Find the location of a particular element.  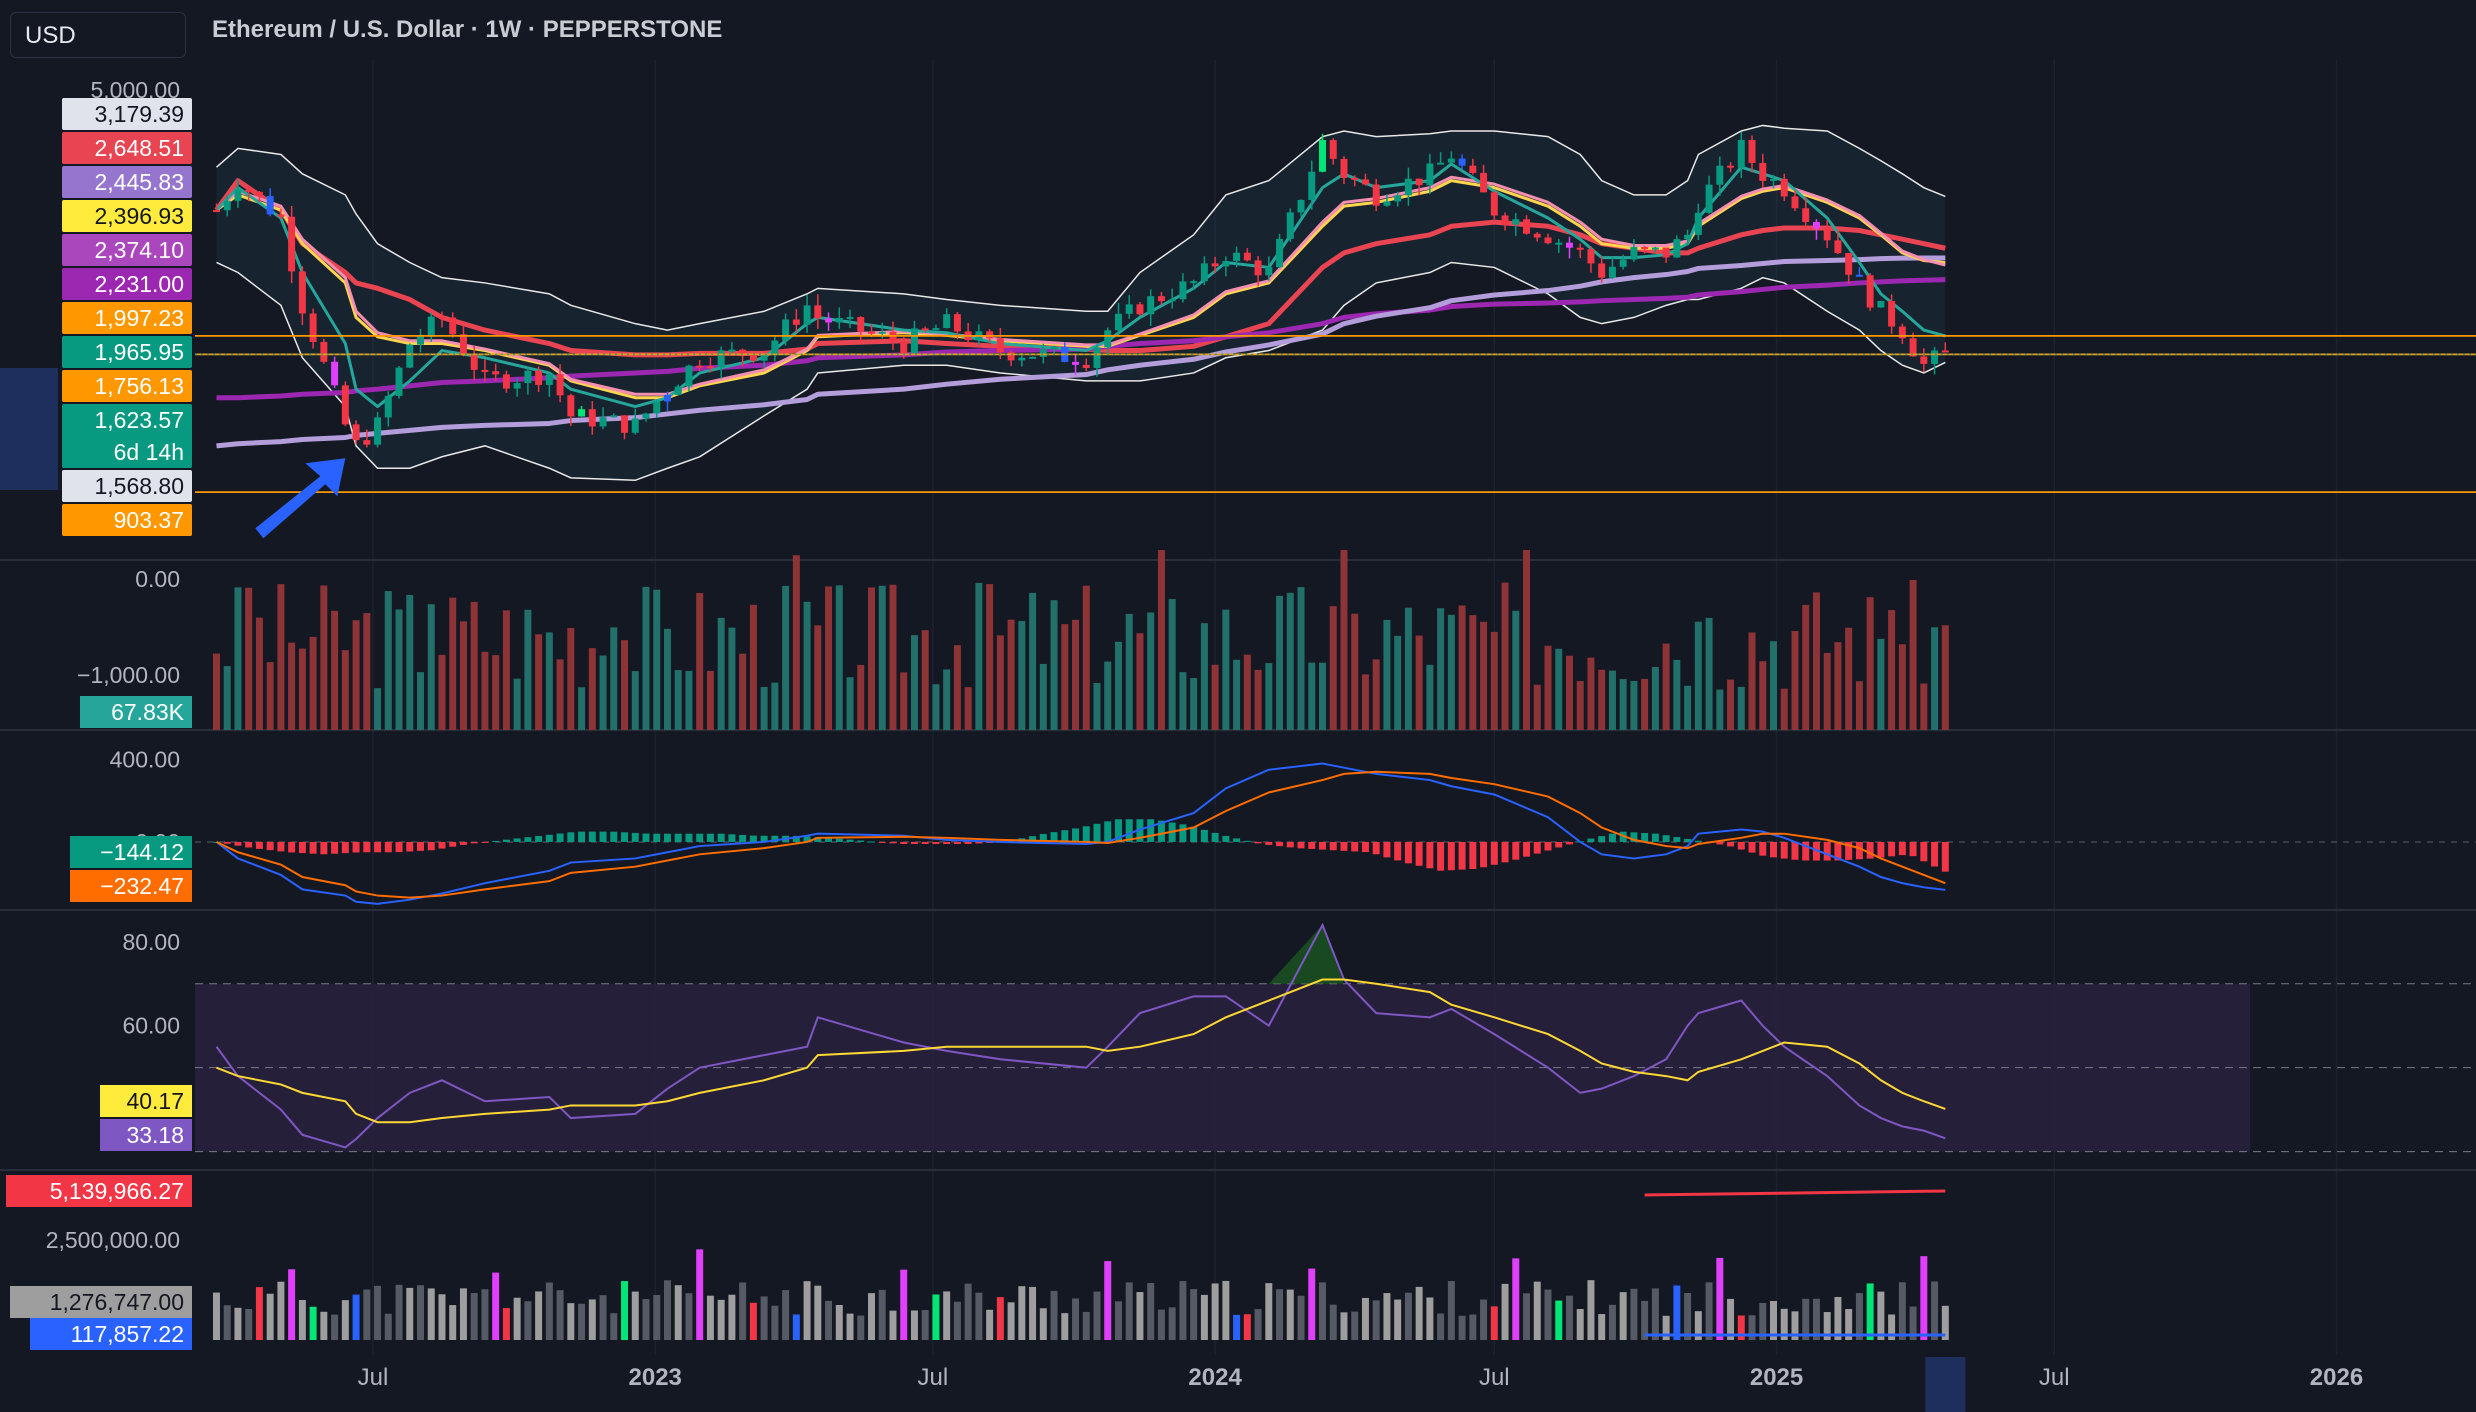

price-label: 1,965.95 is located at coordinates (127, 352).